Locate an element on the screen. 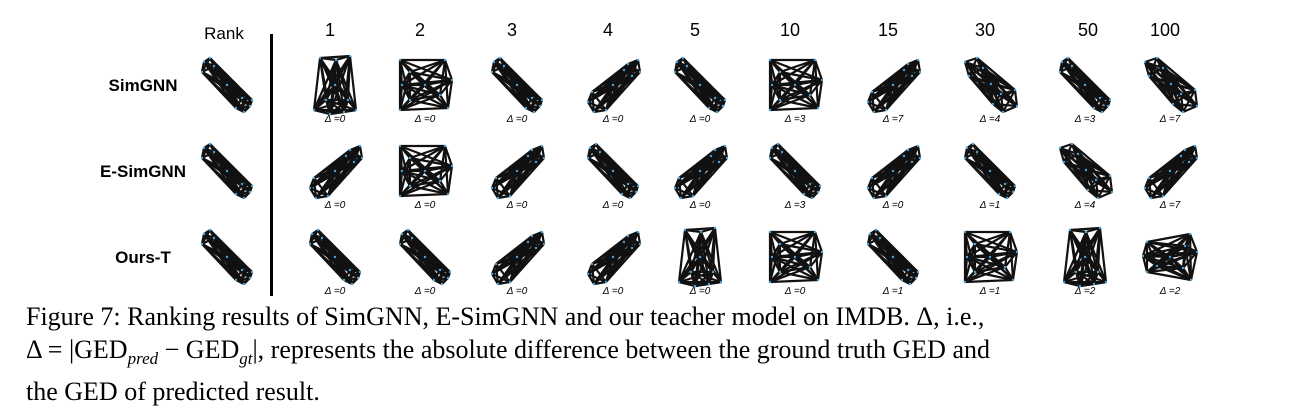 The image size is (1296, 416). result-graph-r3-c3 is located at coordinates (517, 257).